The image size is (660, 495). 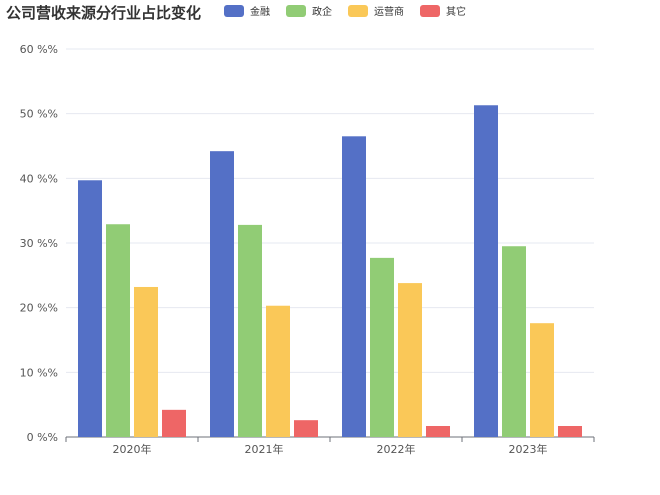 What do you see at coordinates (222, 294) in the screenshot?
I see `bar-金融-2021年` at bounding box center [222, 294].